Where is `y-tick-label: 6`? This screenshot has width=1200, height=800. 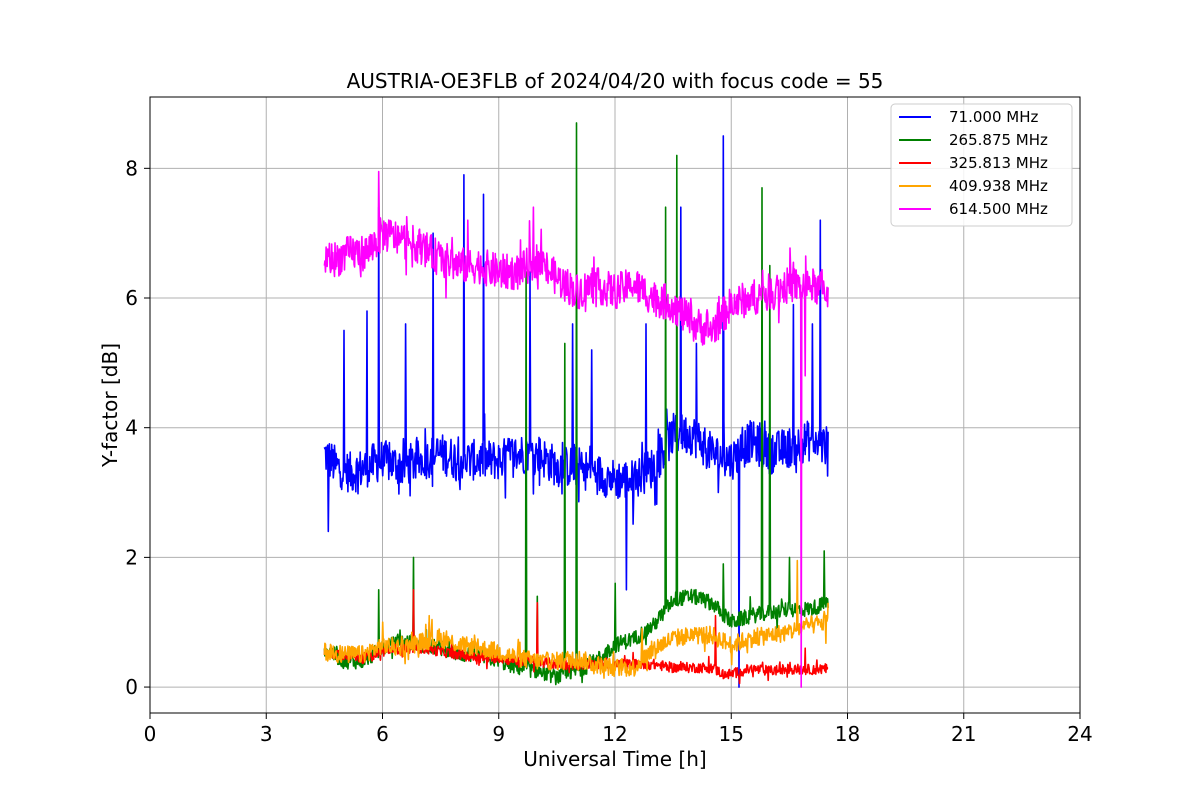
y-tick-label: 6 is located at coordinates (131, 298).